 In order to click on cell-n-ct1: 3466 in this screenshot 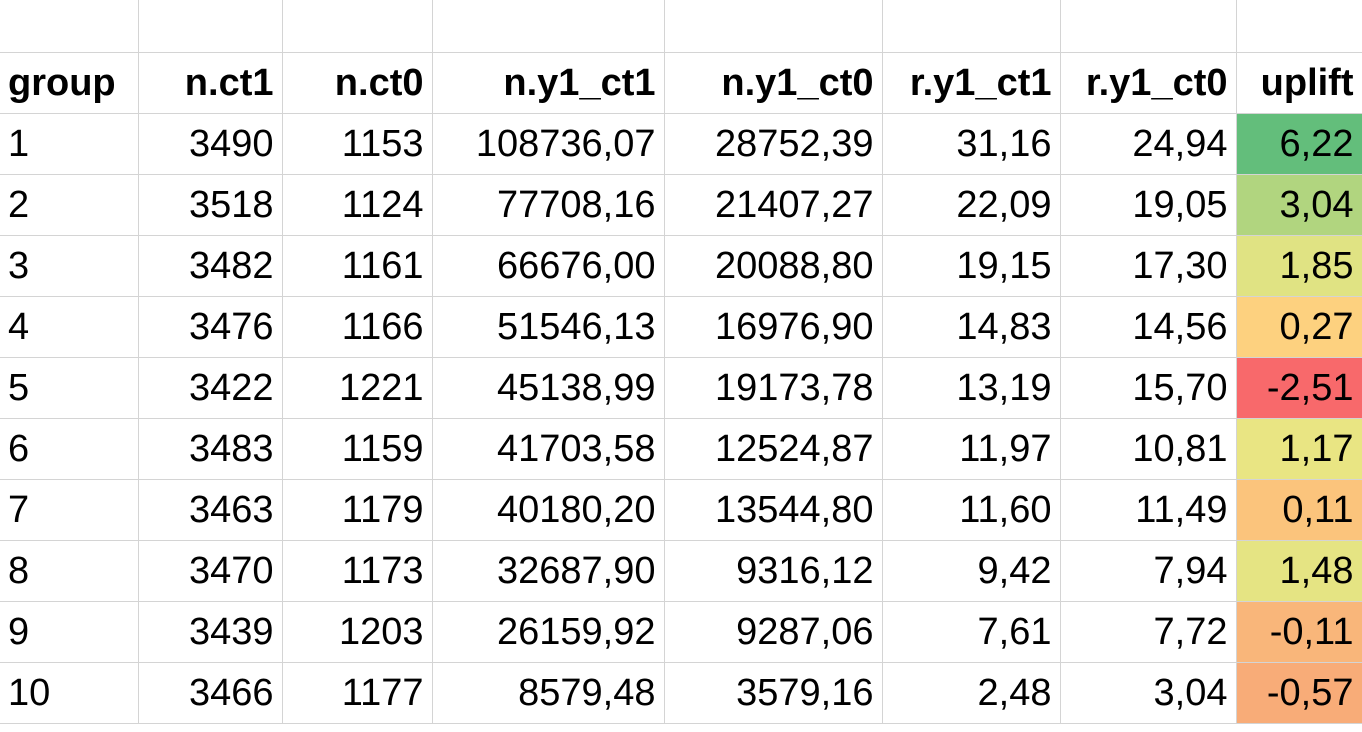, I will do `click(210, 693)`.